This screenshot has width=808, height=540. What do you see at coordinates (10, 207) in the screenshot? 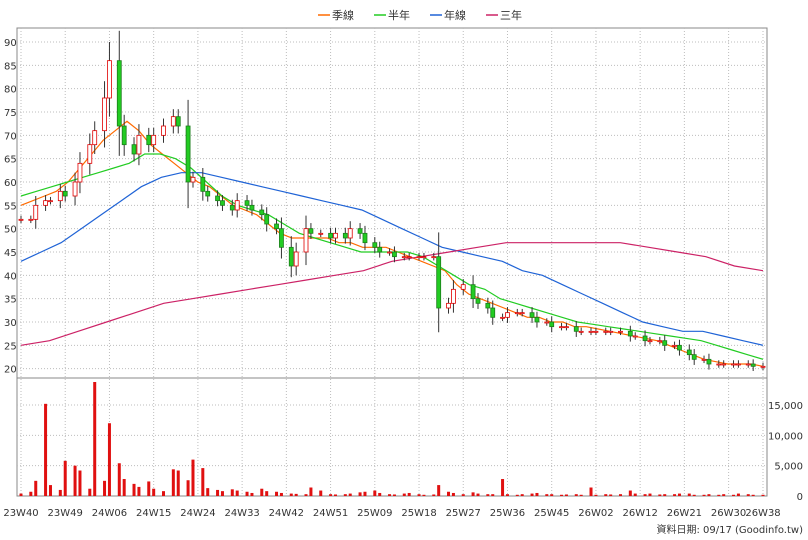
I see `price-tick-labels: 20 25 30 35 40 45 50 55 60 65 70 75 80 85 90` at bounding box center [10, 207].